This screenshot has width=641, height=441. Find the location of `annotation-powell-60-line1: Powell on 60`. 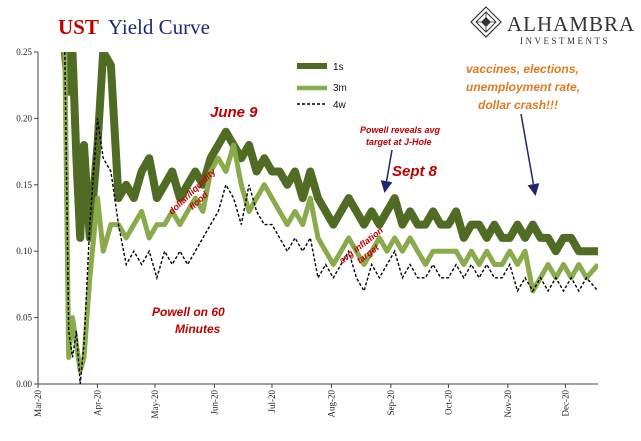

annotation-powell-60-line1: Powell on 60 is located at coordinates (188, 312).